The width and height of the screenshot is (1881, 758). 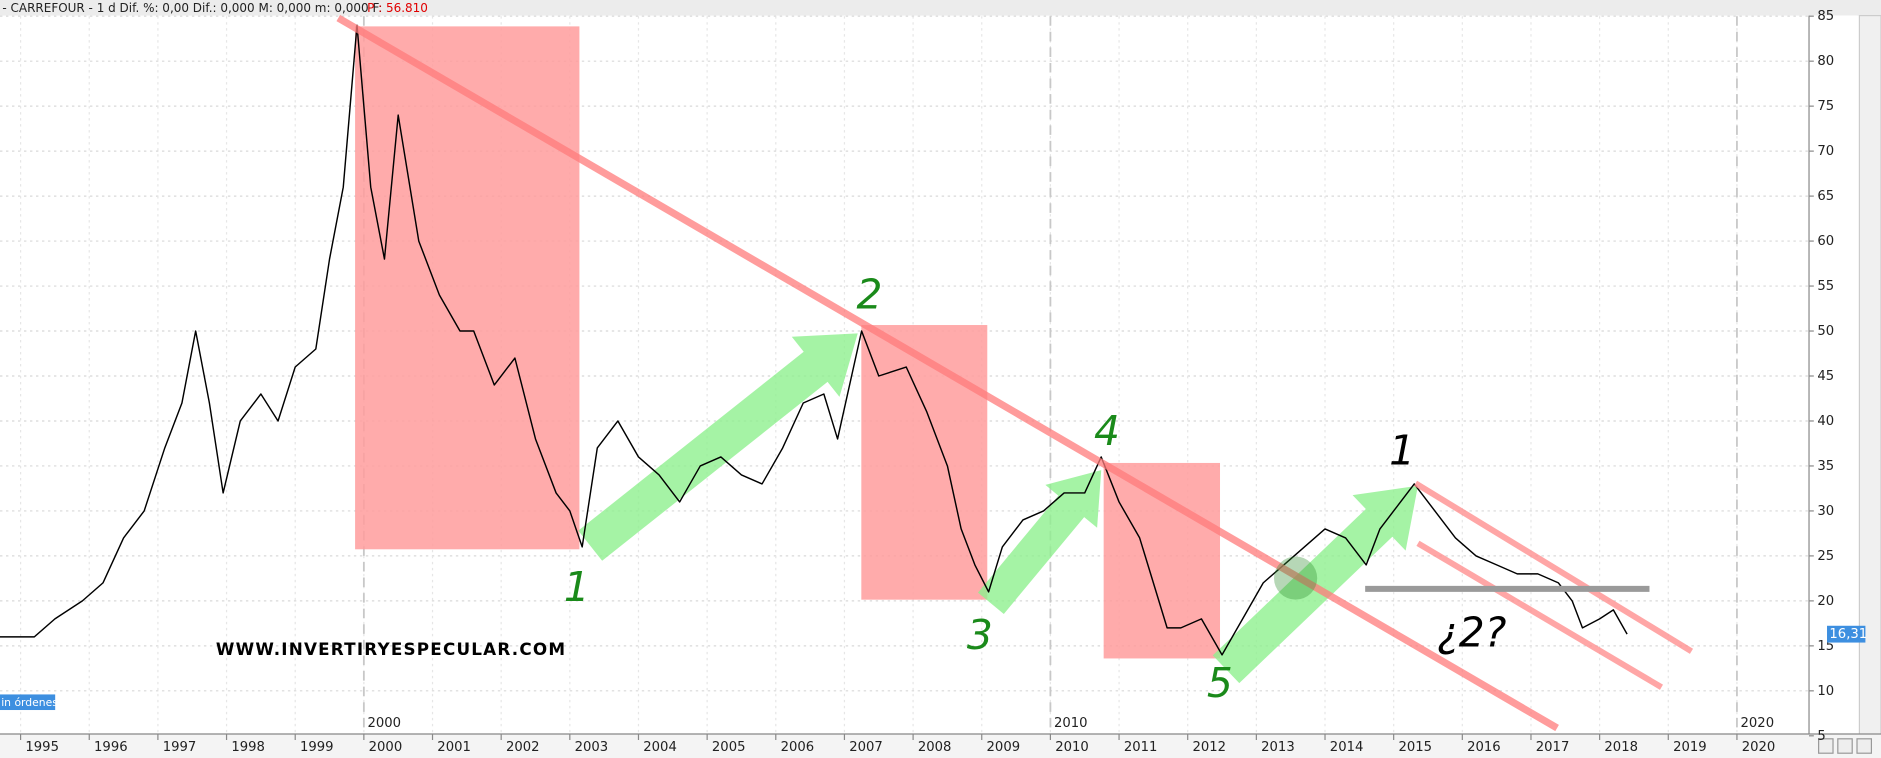 What do you see at coordinates (1072, 747) in the screenshot?
I see `x-tick-label: 2010` at bounding box center [1072, 747].